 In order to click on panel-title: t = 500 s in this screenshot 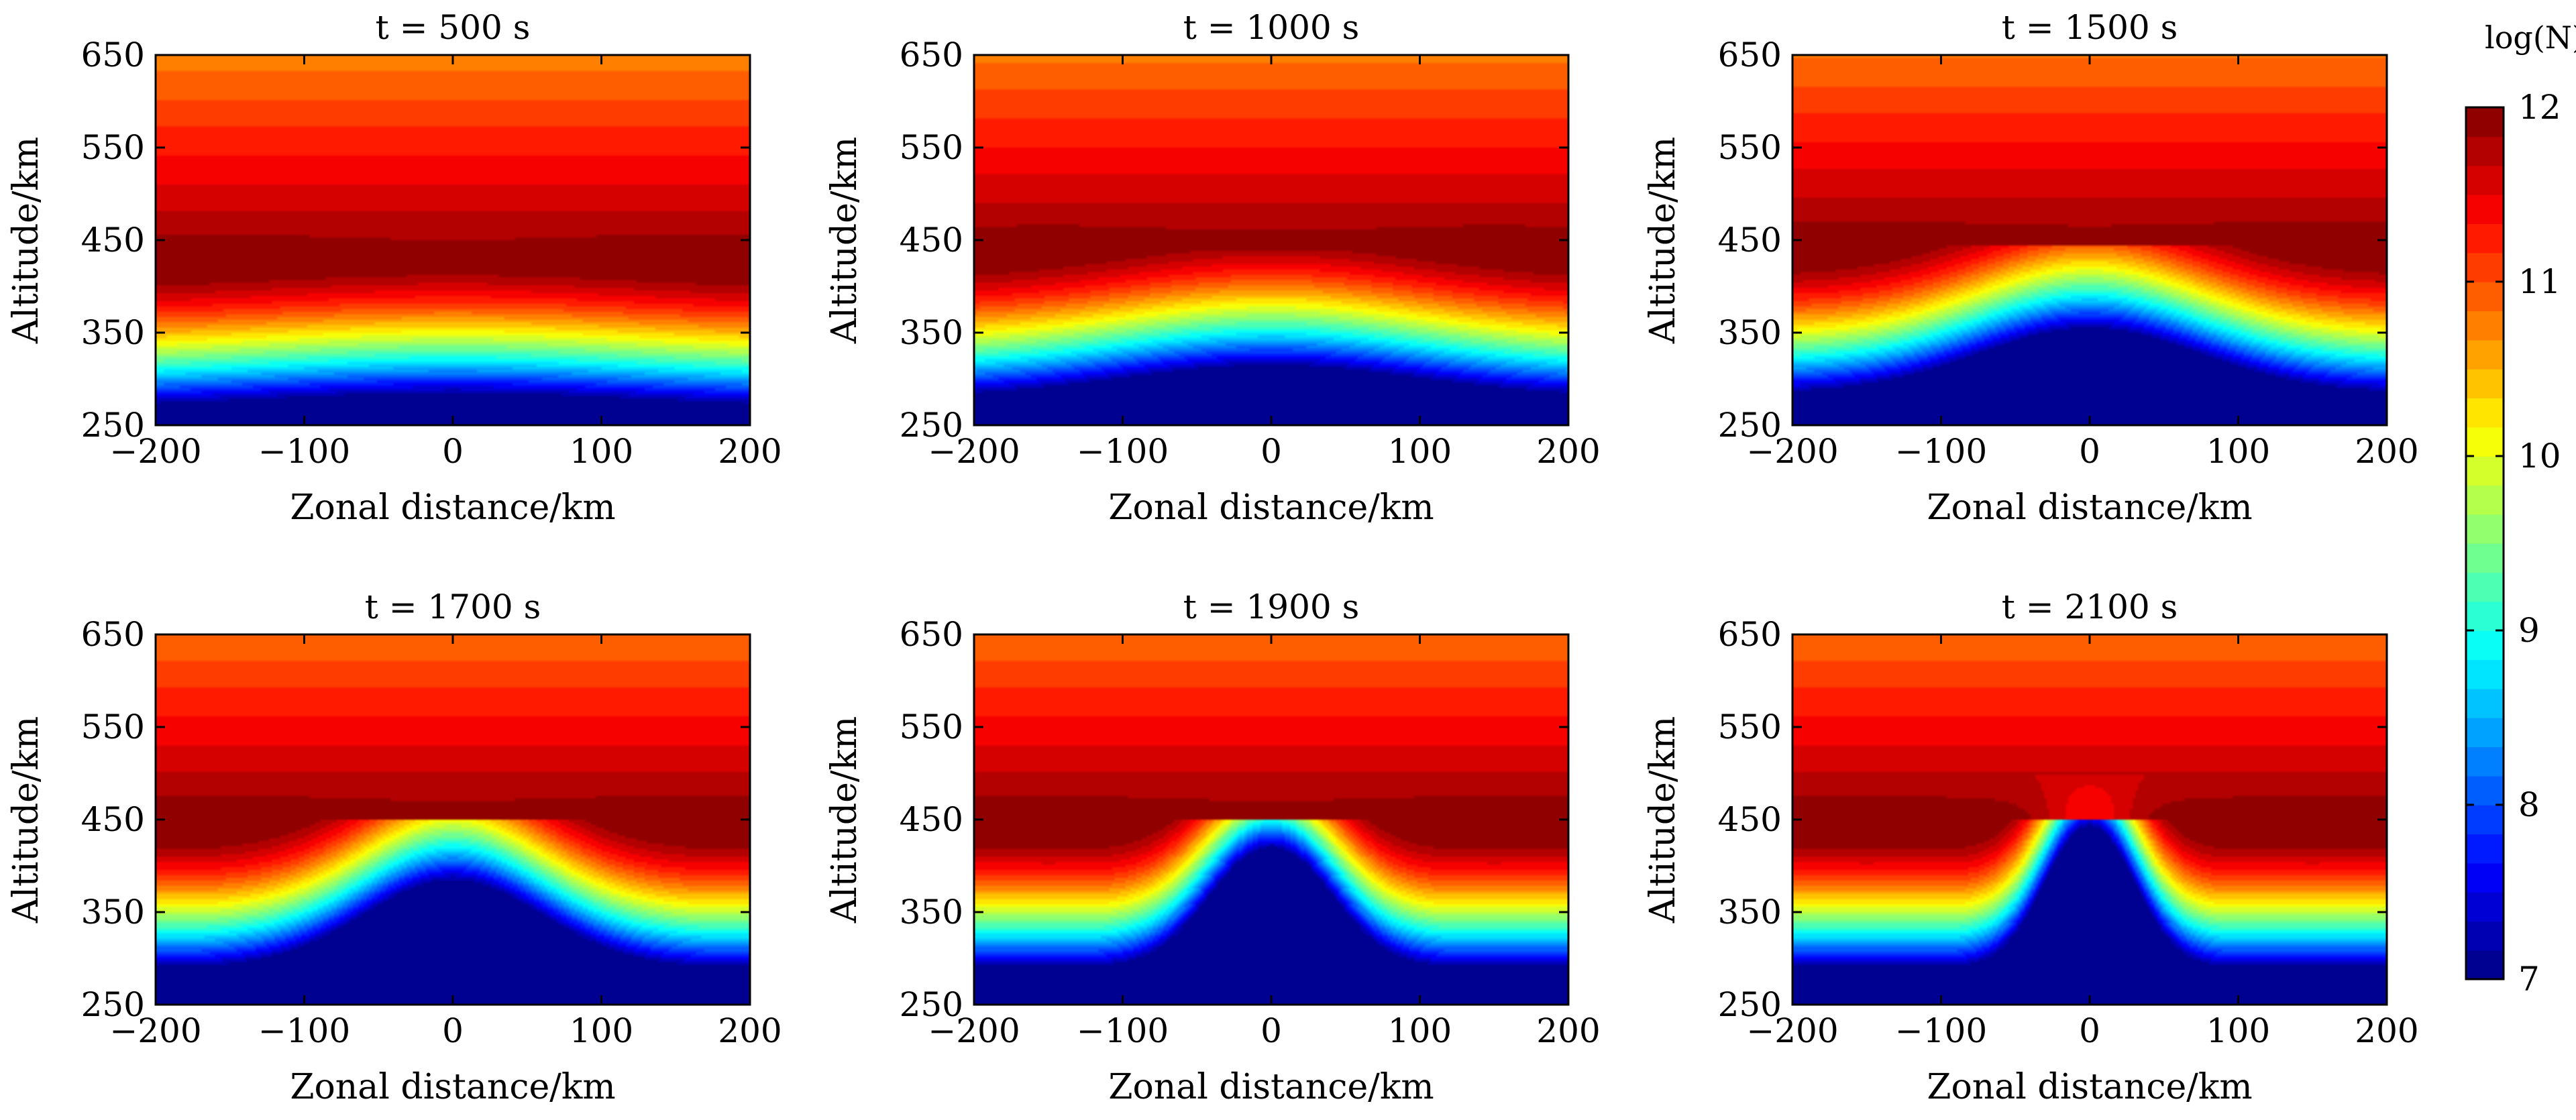, I will do `click(453, 27)`.